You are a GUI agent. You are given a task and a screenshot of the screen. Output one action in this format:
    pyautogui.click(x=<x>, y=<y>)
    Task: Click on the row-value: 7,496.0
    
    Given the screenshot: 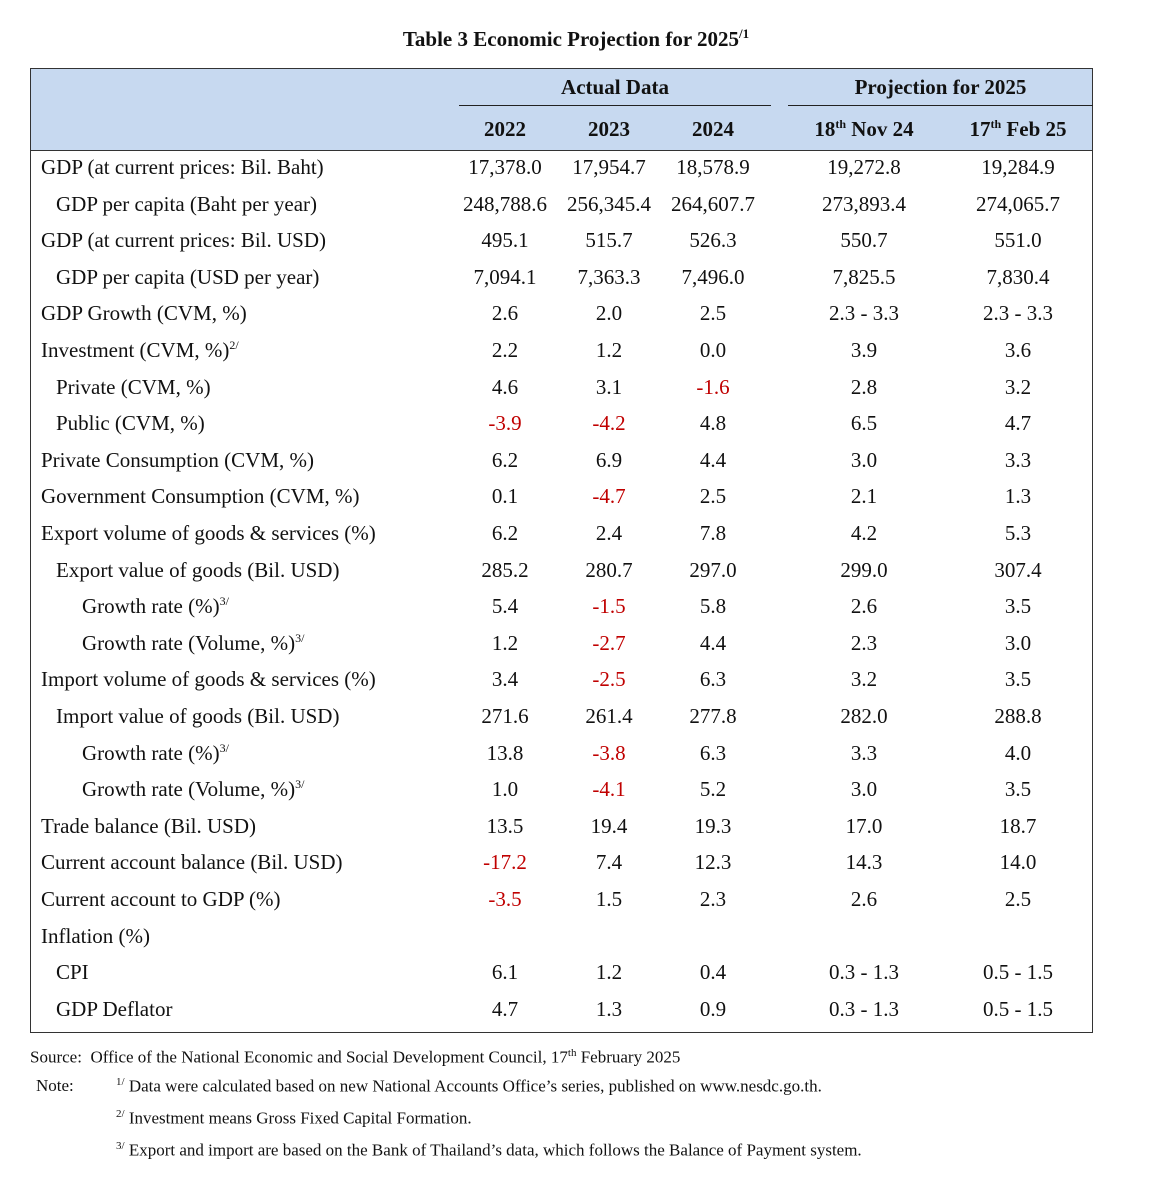 What is the action you would take?
    pyautogui.click(x=713, y=276)
    